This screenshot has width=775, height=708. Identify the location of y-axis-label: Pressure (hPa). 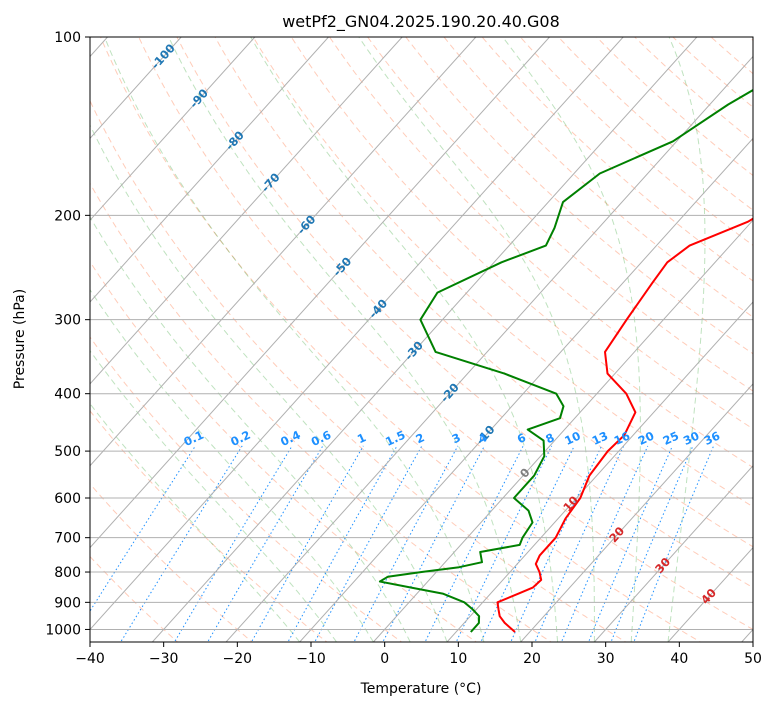
(20, 339).